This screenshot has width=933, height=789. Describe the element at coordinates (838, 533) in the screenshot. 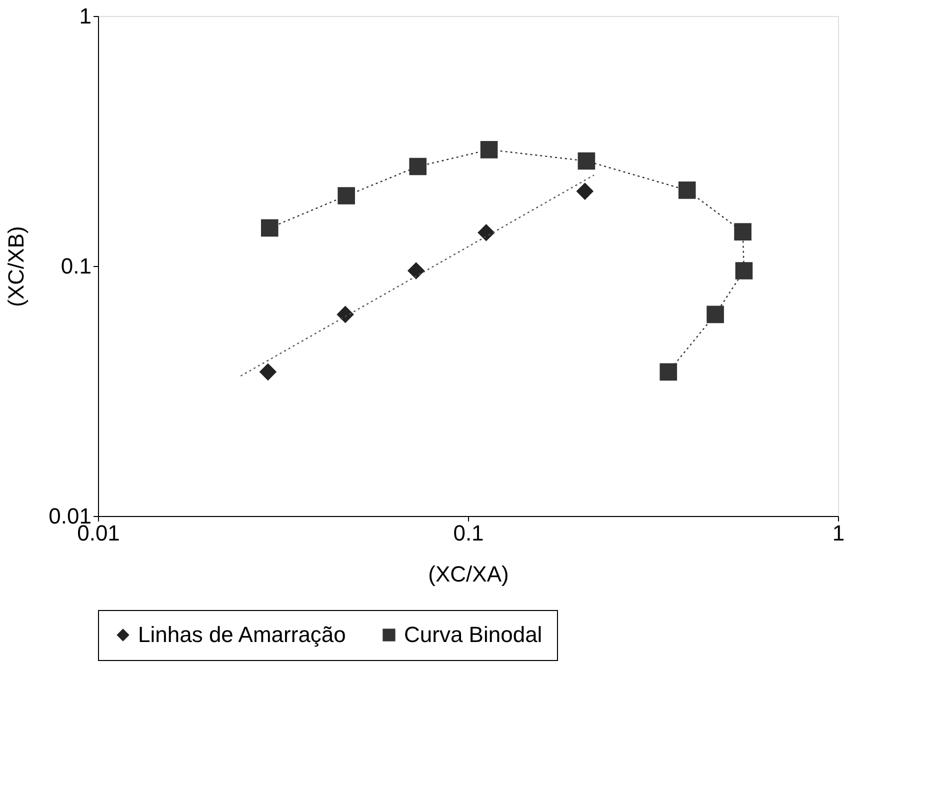

I see `x-tick-label: 1` at that location.